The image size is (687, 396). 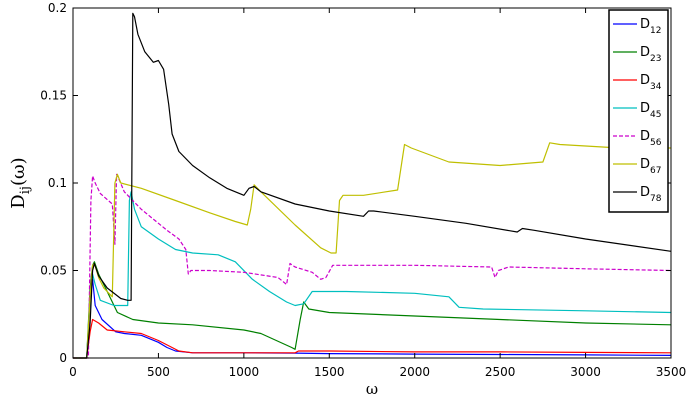 What do you see at coordinates (650, 26) in the screenshot?
I see `legend-label-d12: D12` at bounding box center [650, 26].